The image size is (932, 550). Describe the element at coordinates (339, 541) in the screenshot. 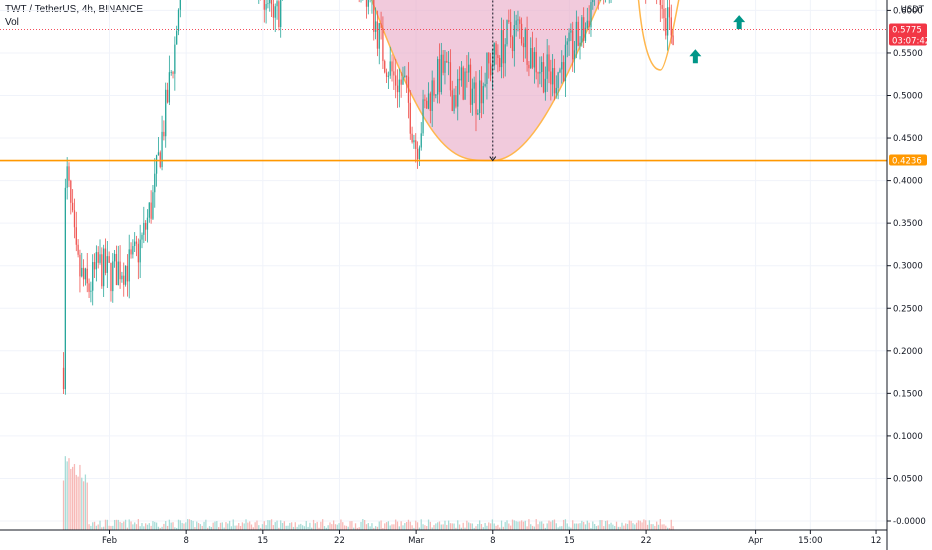

I see `x-tick-label-3: 22` at that location.